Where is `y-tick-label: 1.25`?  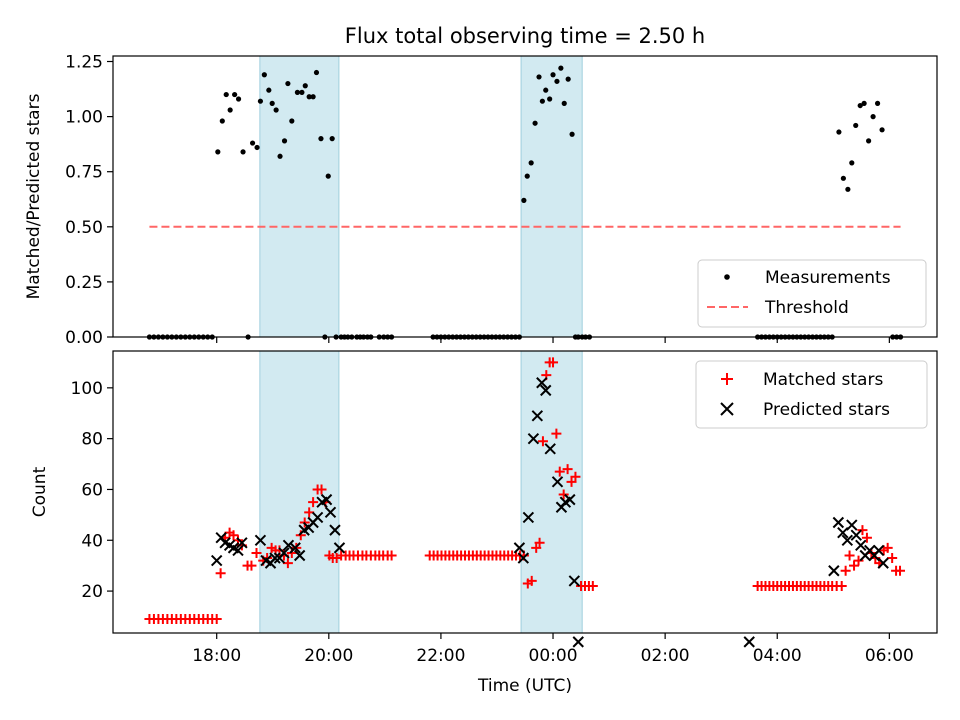 y-tick-label: 1.25 is located at coordinates (84, 63).